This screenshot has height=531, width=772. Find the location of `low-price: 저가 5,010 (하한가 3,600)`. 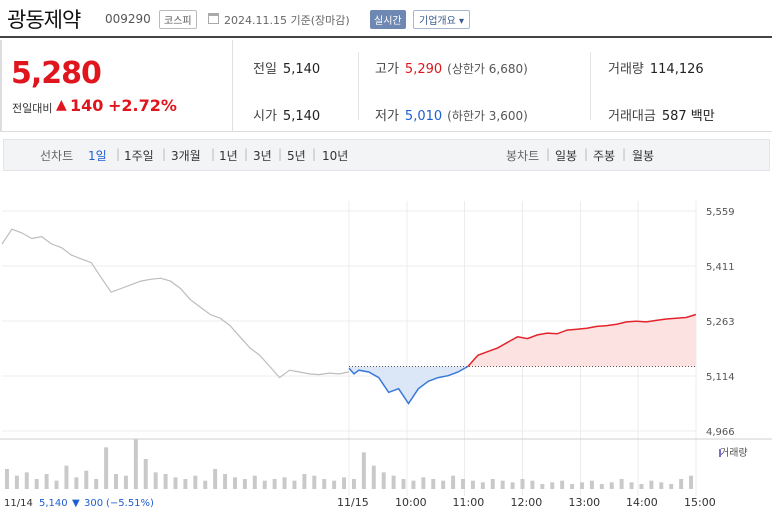

low-price: 저가 5,010 (하한가 3,600) is located at coordinates (451, 116).